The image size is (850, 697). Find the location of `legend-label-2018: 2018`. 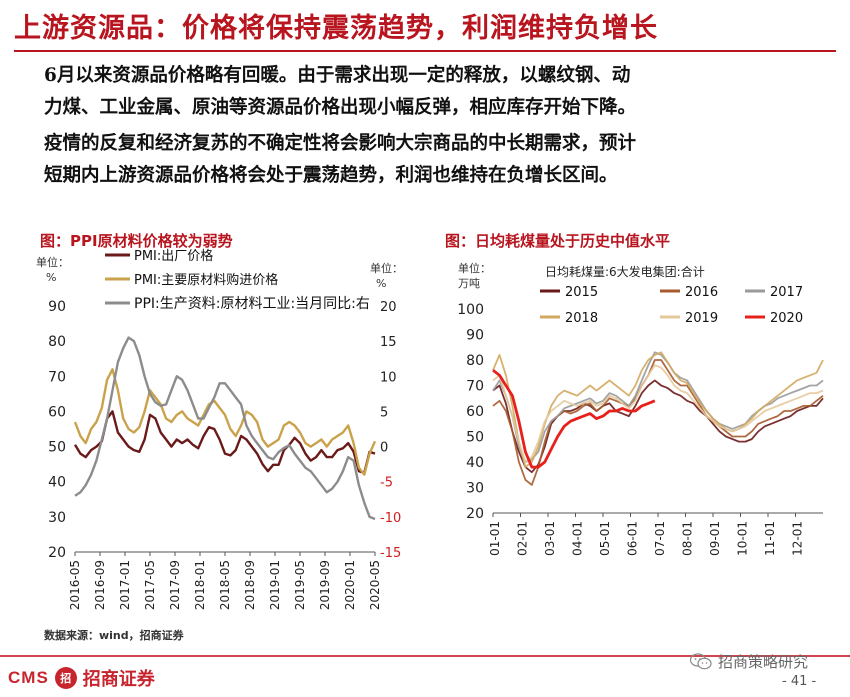

legend-label-2018: 2018 is located at coordinates (581, 318).